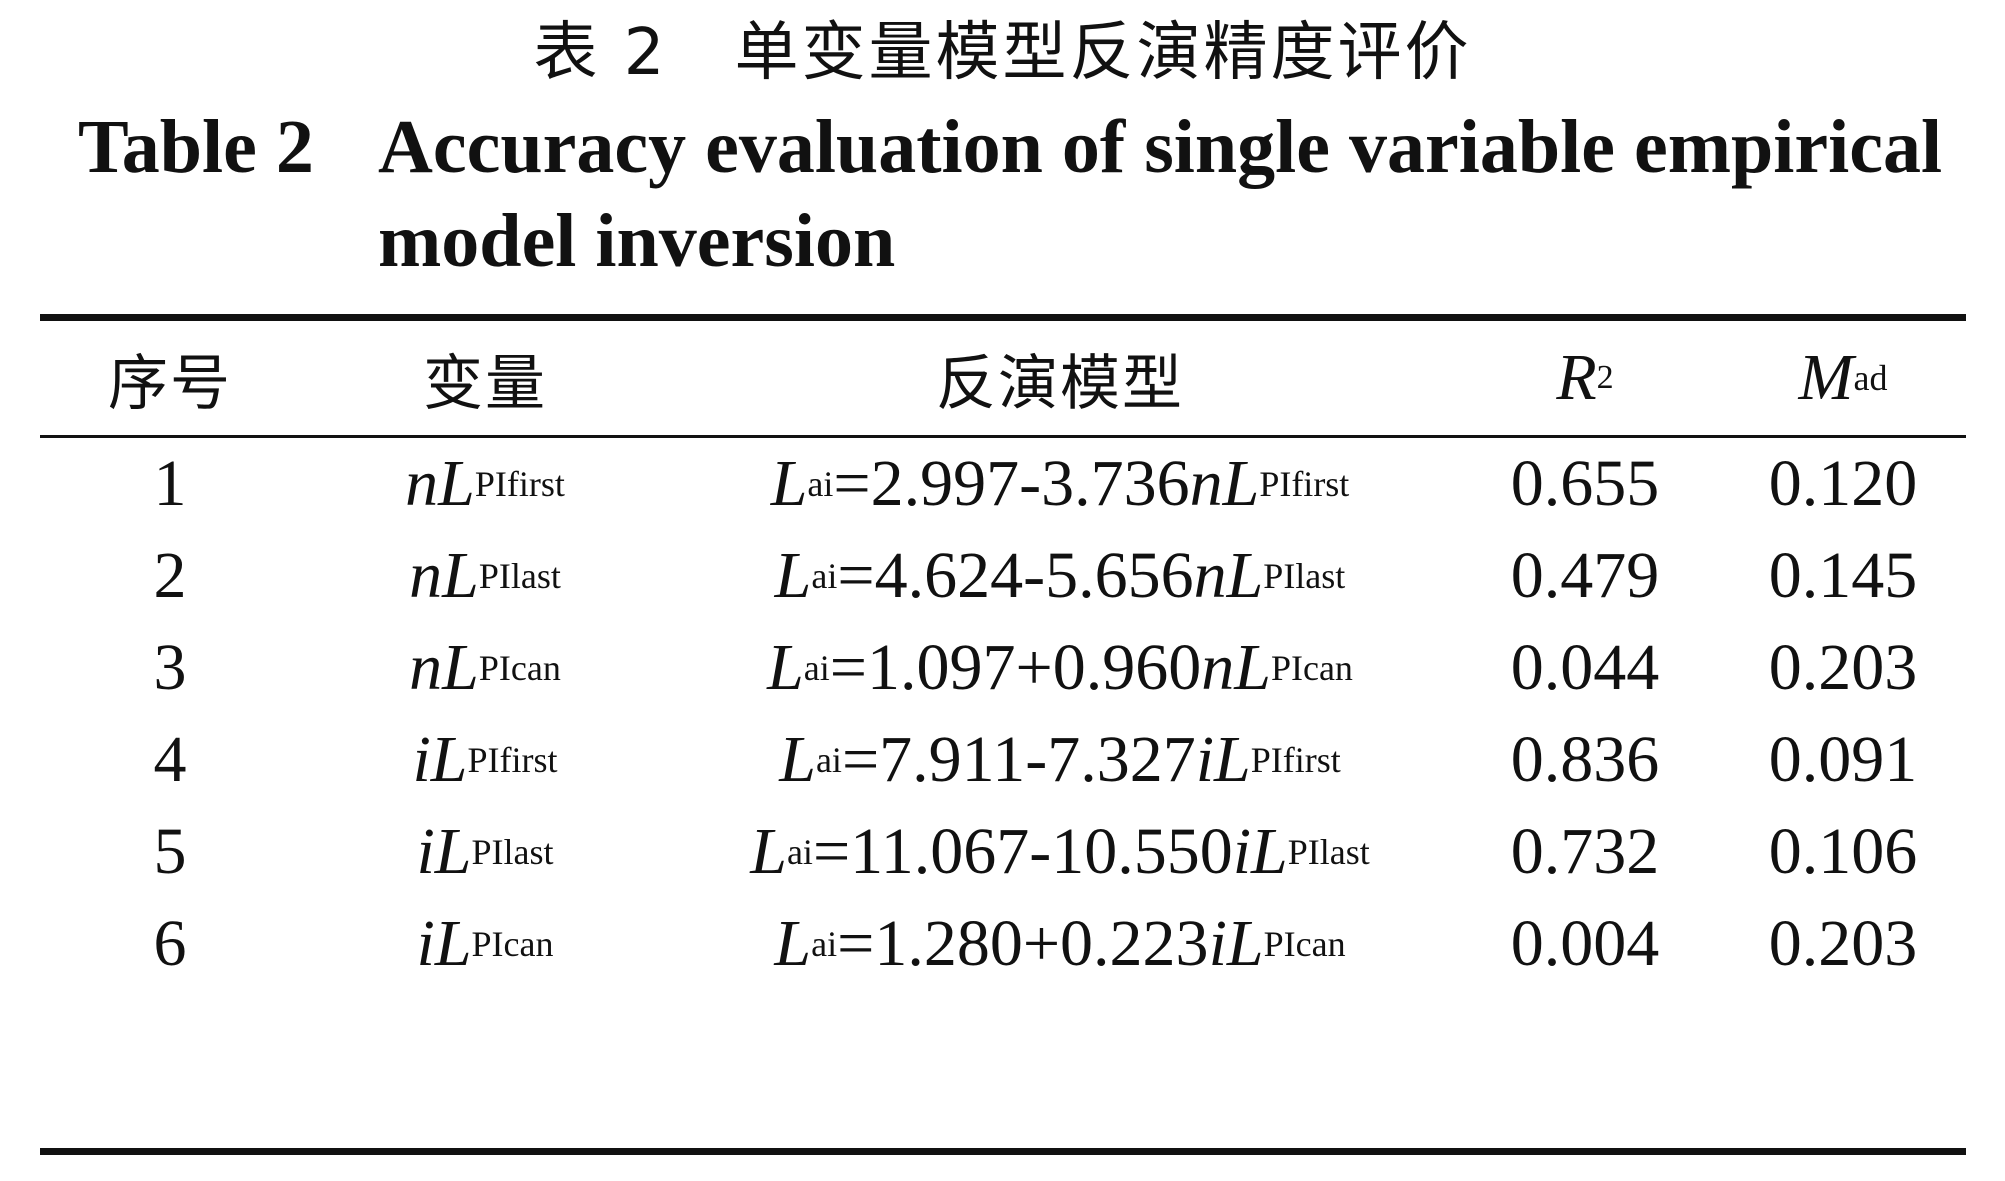 This screenshot has width=2005, height=1181. Describe the element at coordinates (1605, 377) in the screenshot. I see `header-r2-sup: 2` at that location.